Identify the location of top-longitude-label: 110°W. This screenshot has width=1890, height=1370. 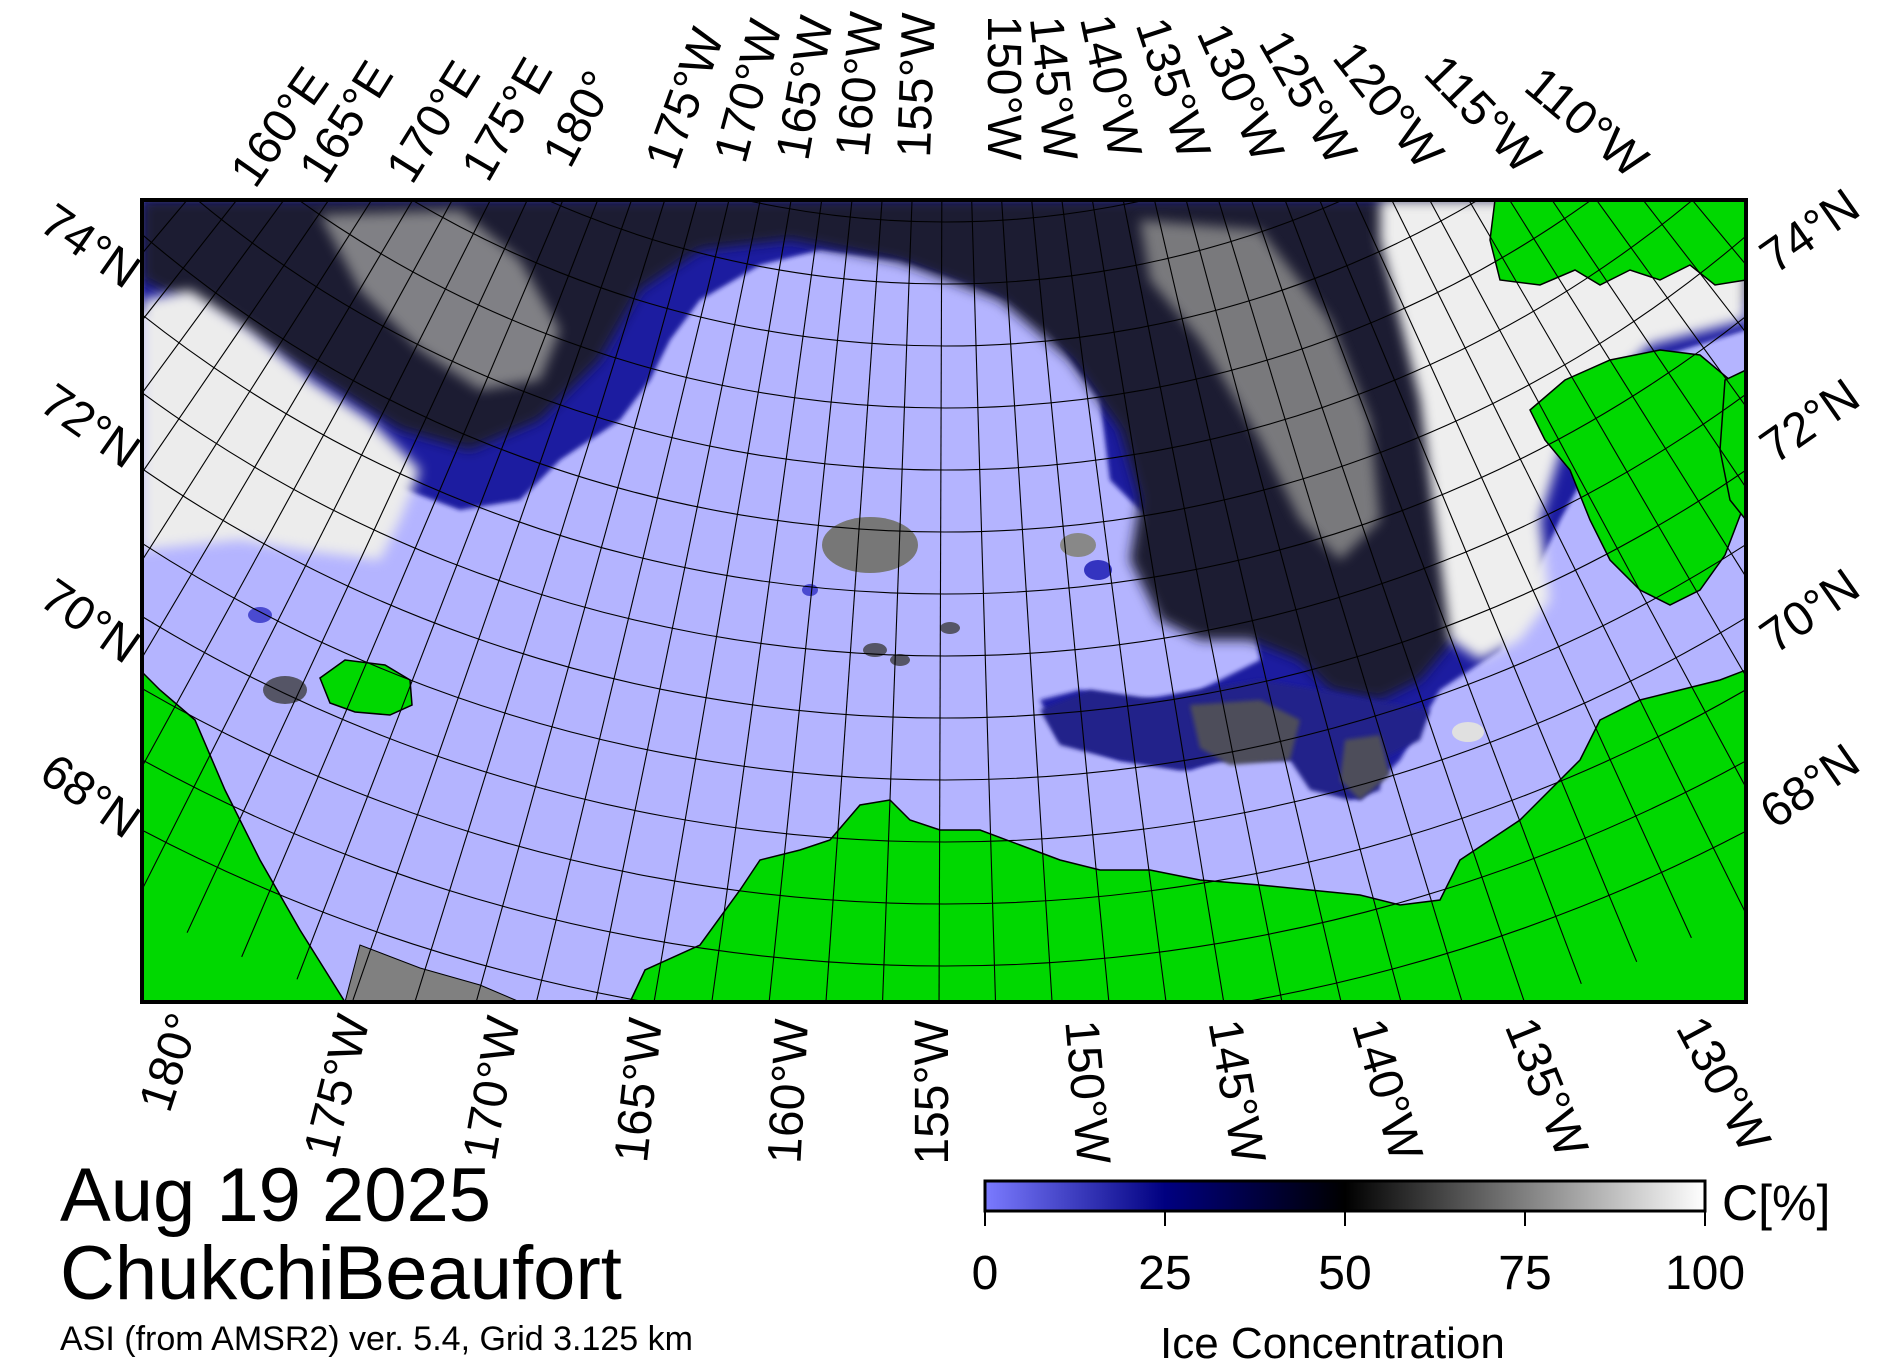
(1586, 123).